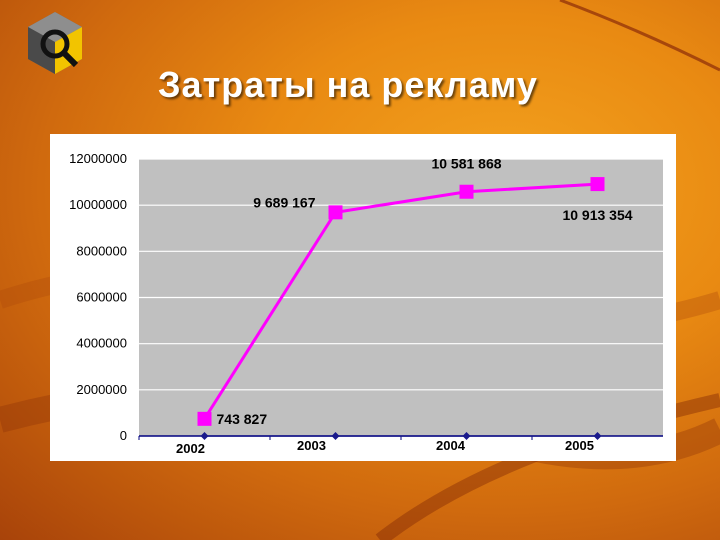 The height and width of the screenshot is (540, 720). I want to click on data-label: 10 913 354, so click(597, 215).